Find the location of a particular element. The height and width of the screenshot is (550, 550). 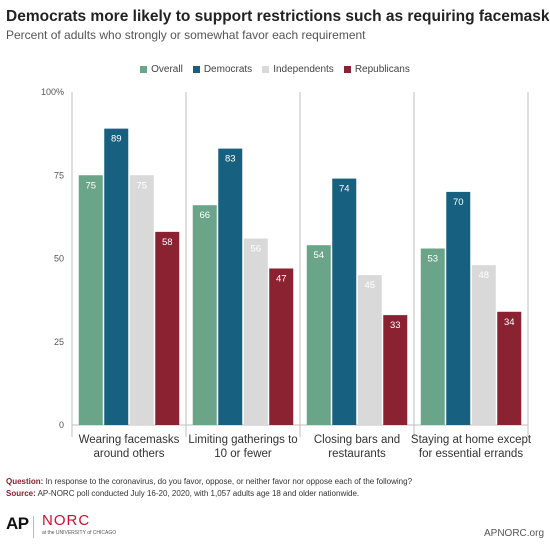

legend-item-overall: Overall is located at coordinates (161, 69).